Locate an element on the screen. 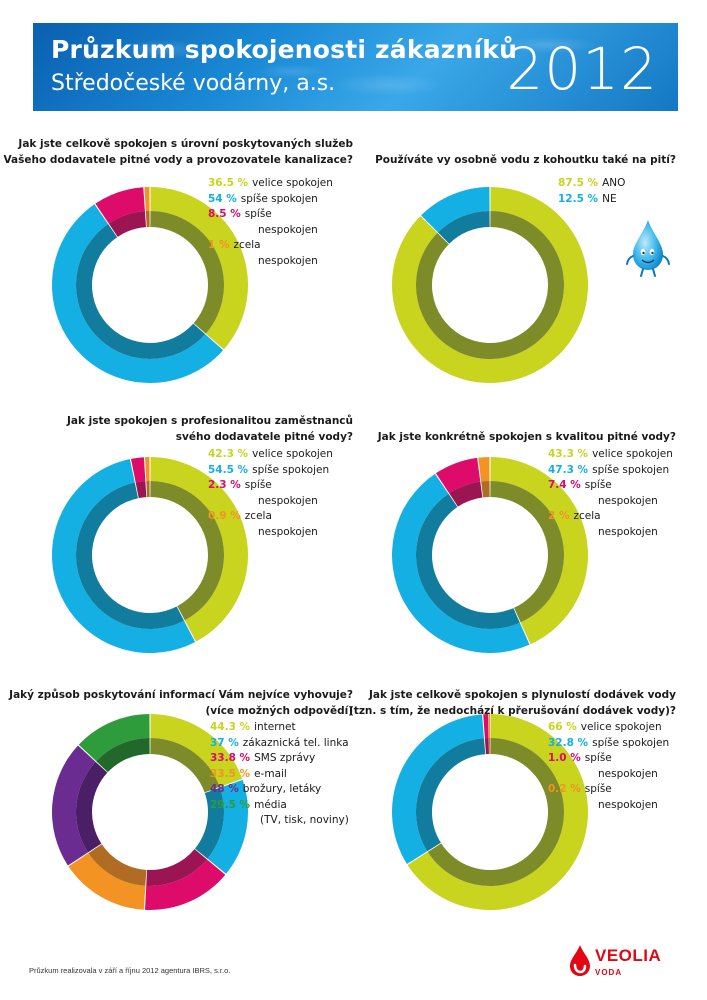 This screenshot has height=1000, width=707. water-texture is located at coordinates (355, 67).